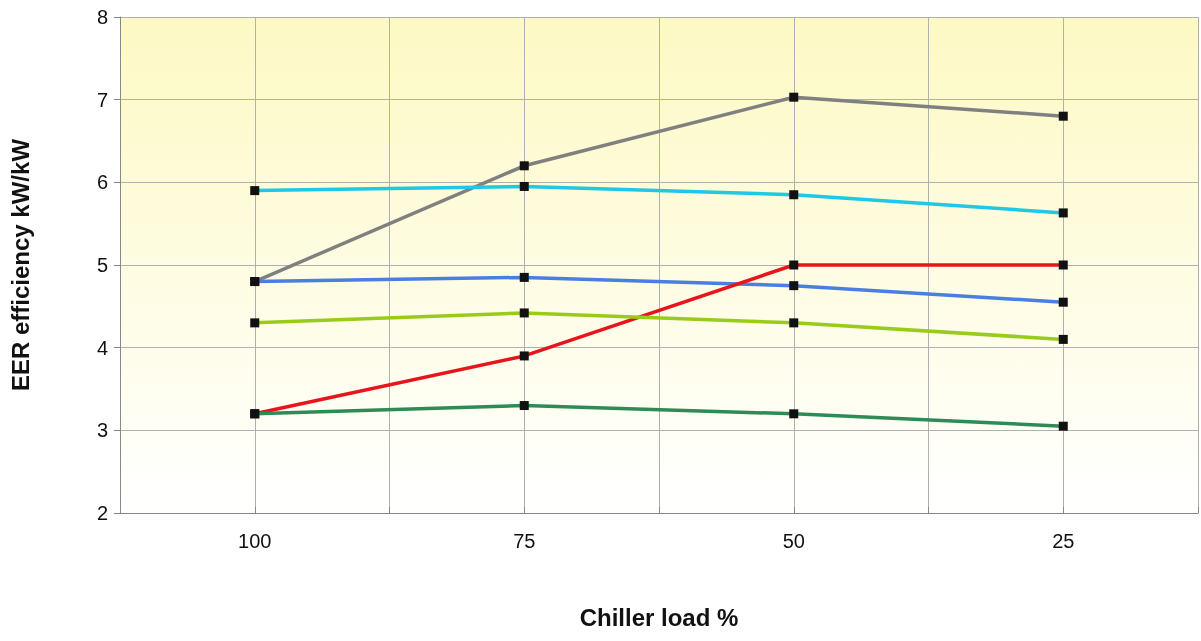 The height and width of the screenshot is (641, 1201). What do you see at coordinates (255, 541) in the screenshot?
I see `x-tick-label: 100` at bounding box center [255, 541].